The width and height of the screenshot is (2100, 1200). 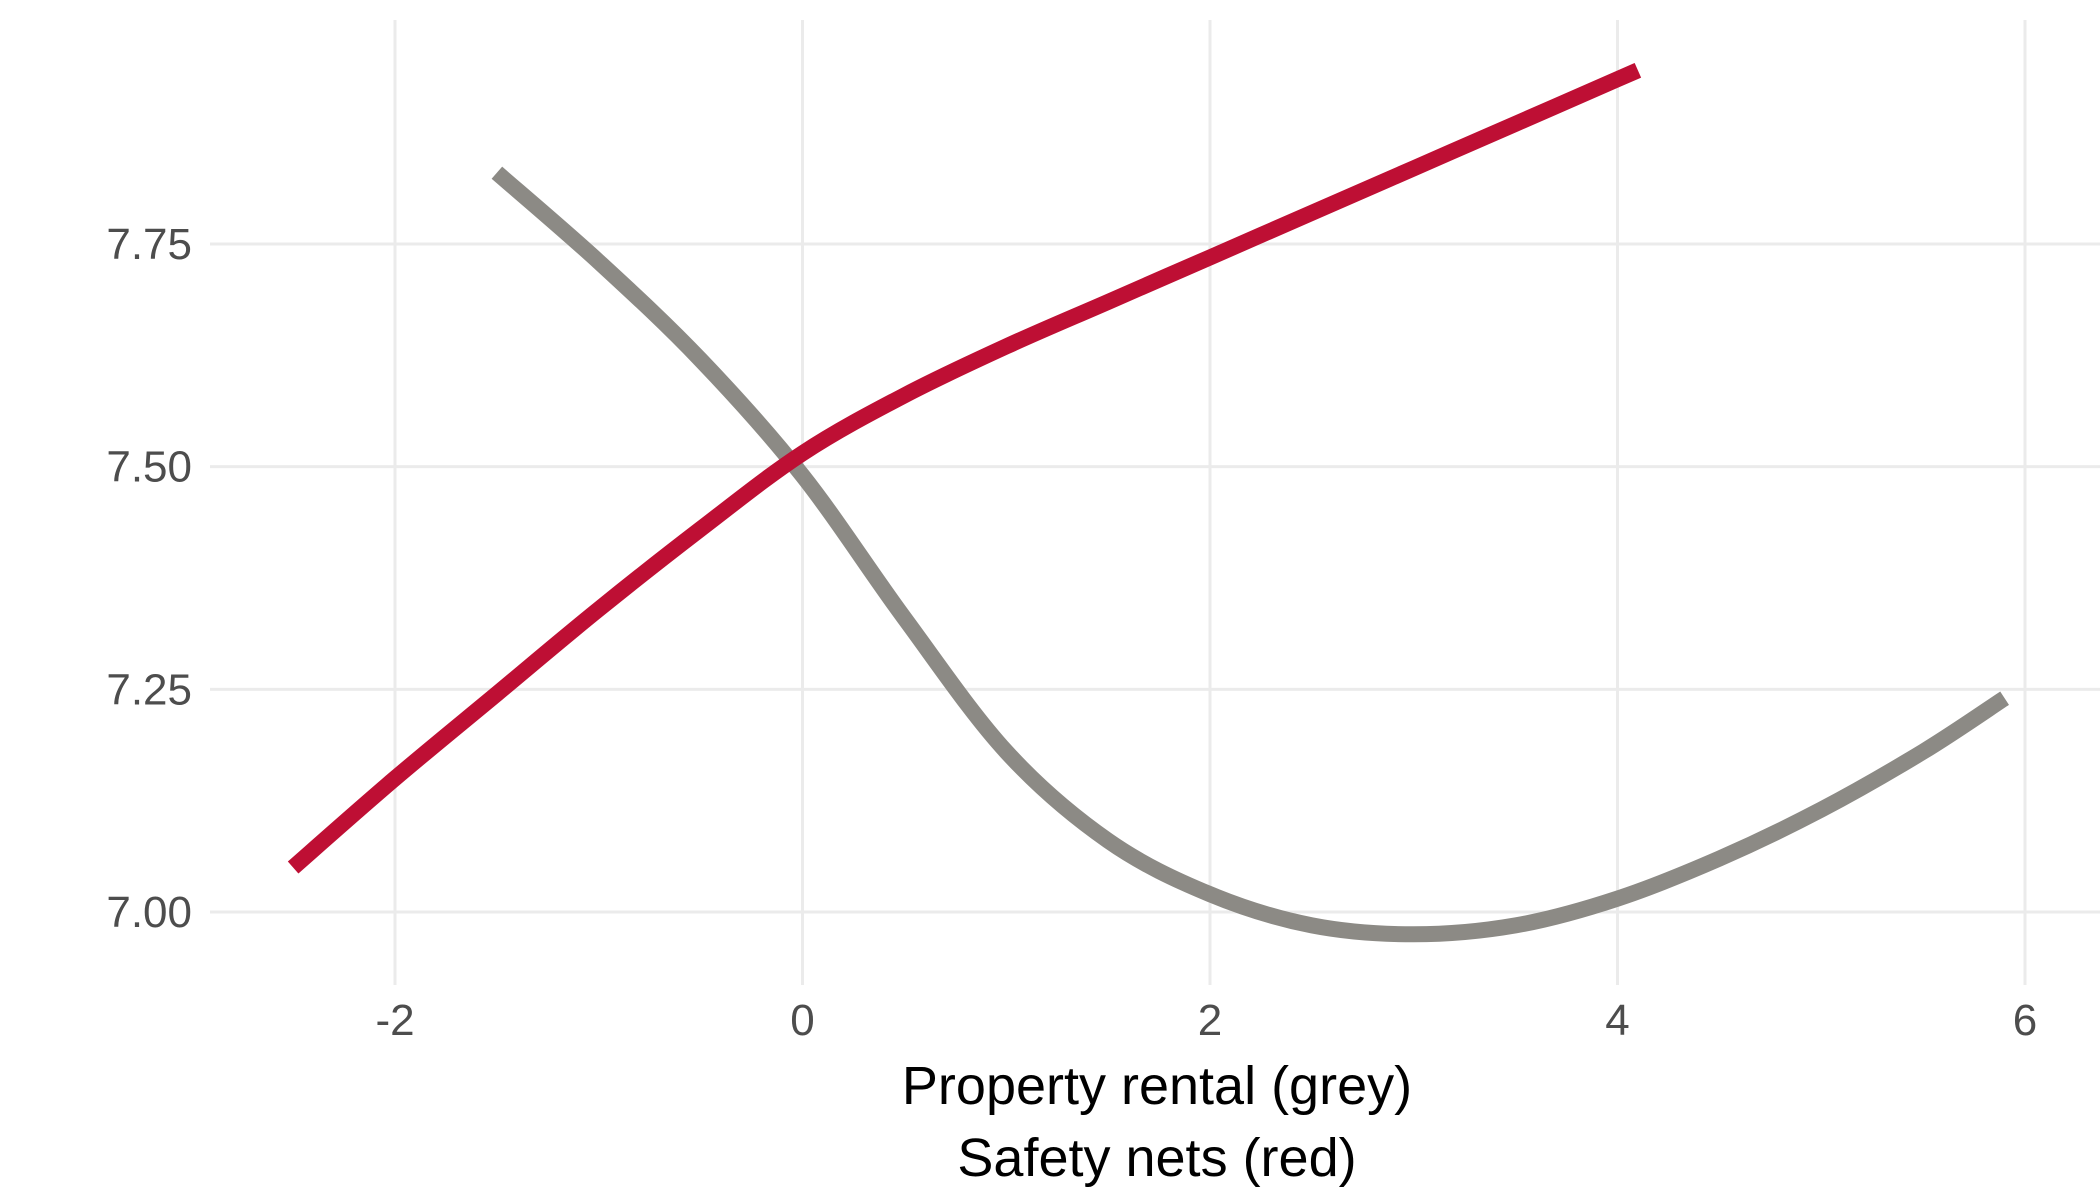 What do you see at coordinates (149, 467) in the screenshot?
I see `y-tick-label: 7.50` at bounding box center [149, 467].